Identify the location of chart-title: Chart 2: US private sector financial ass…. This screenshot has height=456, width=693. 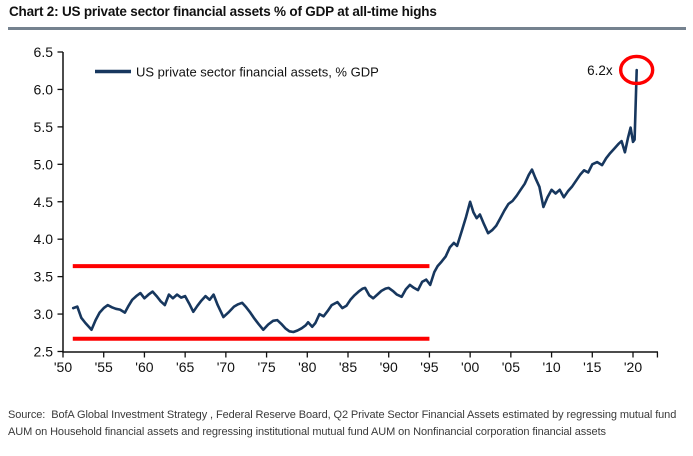
(223, 11).